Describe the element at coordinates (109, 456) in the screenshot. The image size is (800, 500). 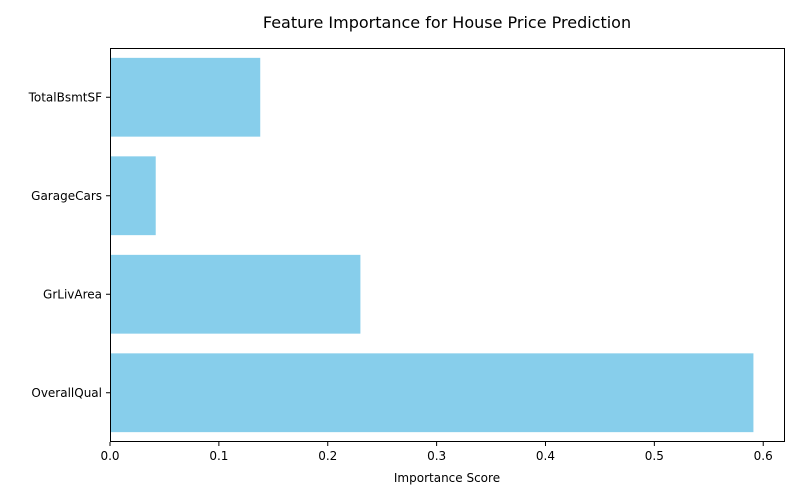
I see `x-tick-label: 0.0` at that location.